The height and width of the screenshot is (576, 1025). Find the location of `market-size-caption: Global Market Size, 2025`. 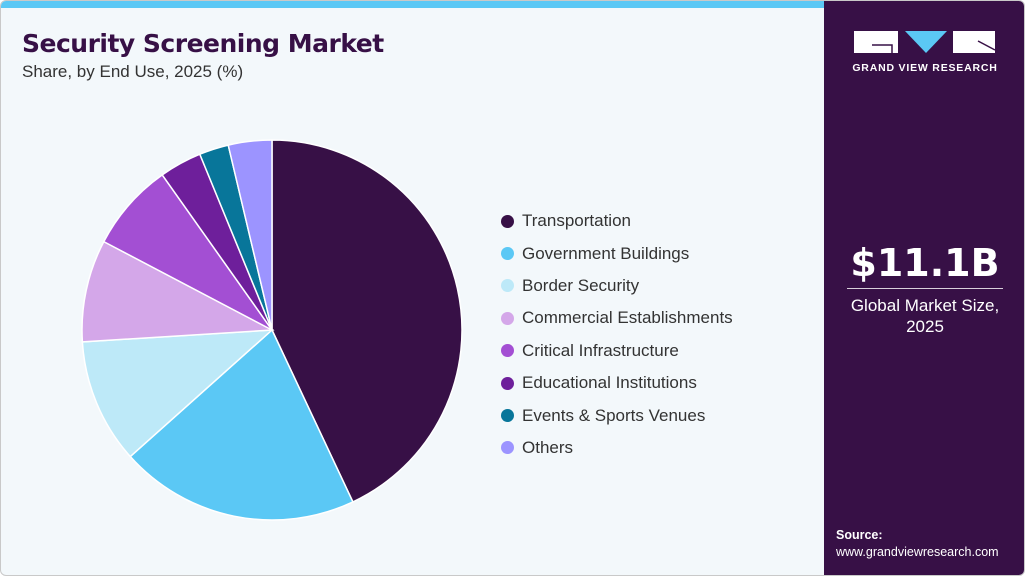

market-size-caption: Global Market Size, 2025 is located at coordinates (924, 316).